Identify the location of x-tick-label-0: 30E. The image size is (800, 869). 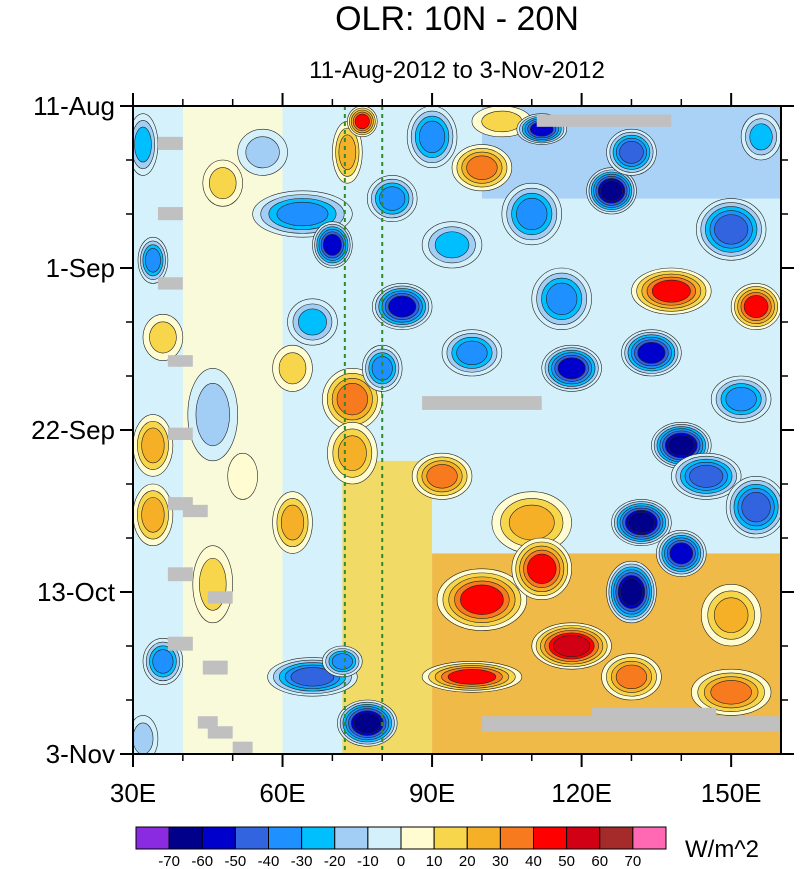
(133, 793).